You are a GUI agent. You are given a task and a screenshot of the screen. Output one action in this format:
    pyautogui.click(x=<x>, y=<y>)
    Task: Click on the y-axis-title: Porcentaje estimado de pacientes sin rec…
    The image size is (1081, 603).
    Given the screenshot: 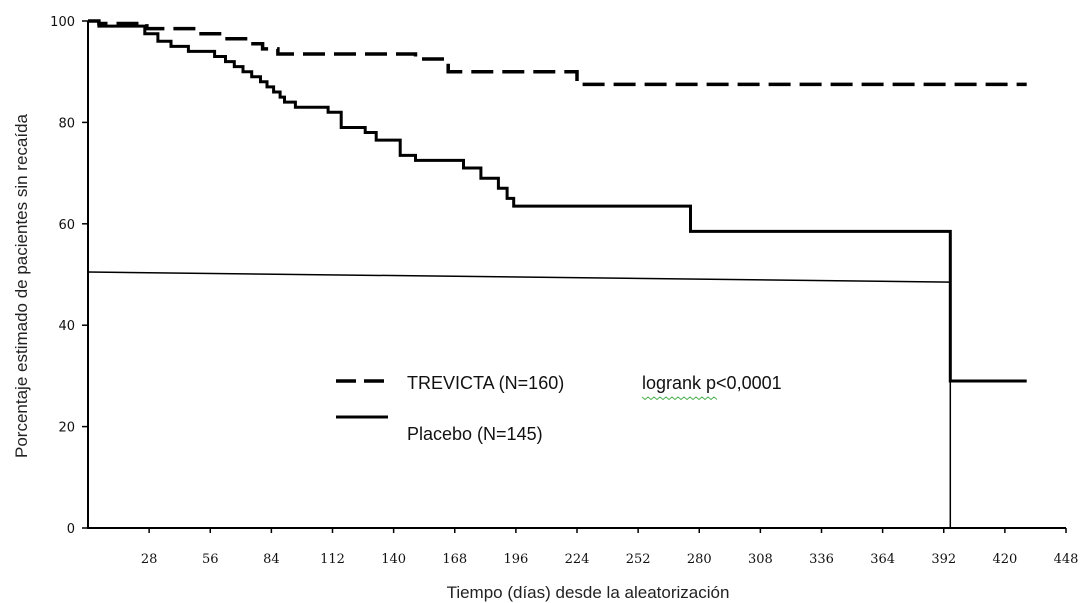 What is the action you would take?
    pyautogui.click(x=21, y=285)
    